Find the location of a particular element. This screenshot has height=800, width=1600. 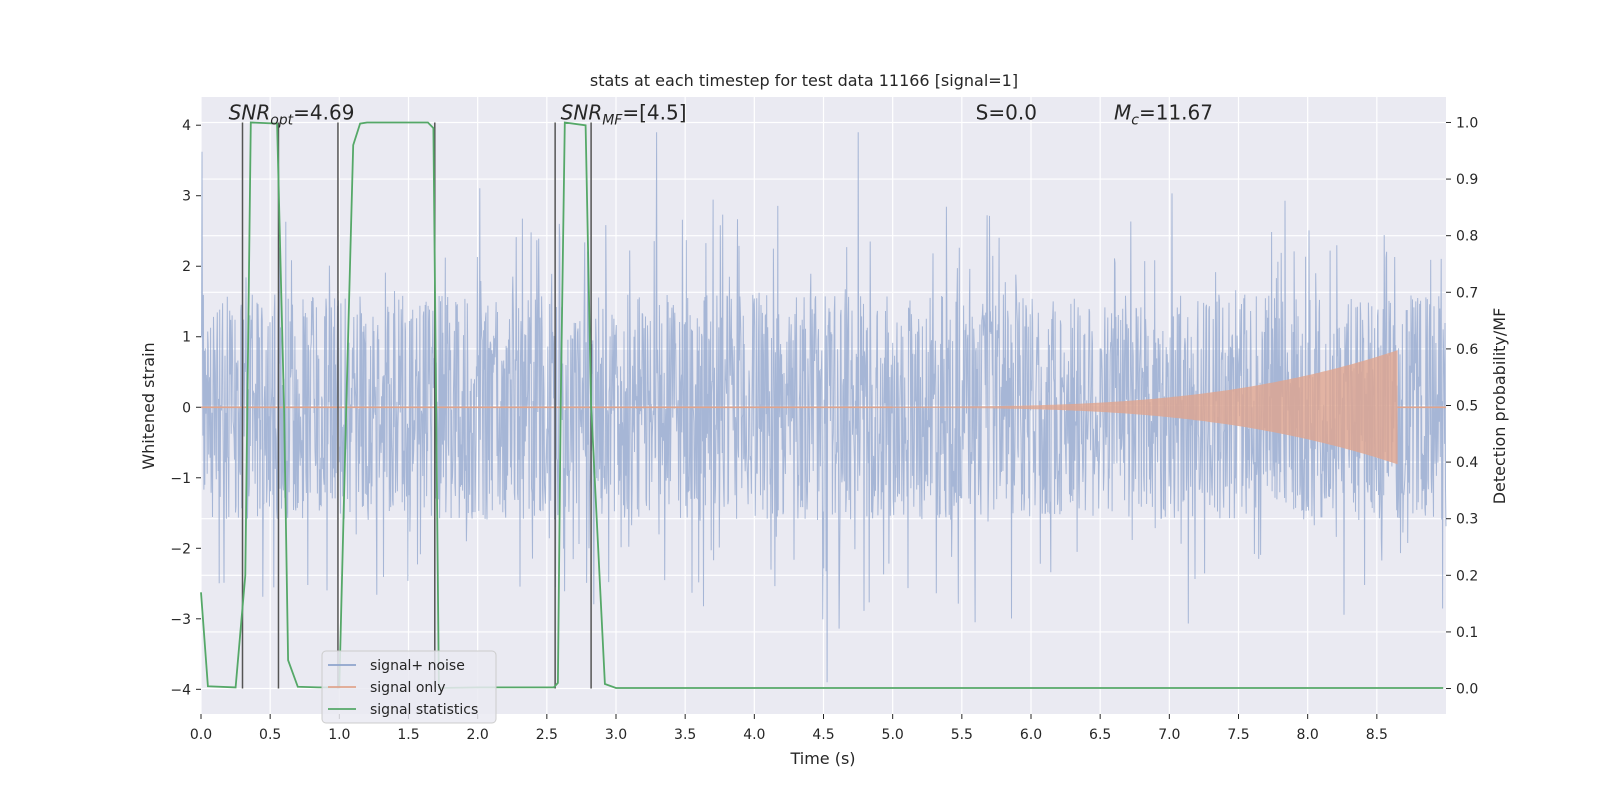

x-tick-label: 0.5 is located at coordinates (270, 735).